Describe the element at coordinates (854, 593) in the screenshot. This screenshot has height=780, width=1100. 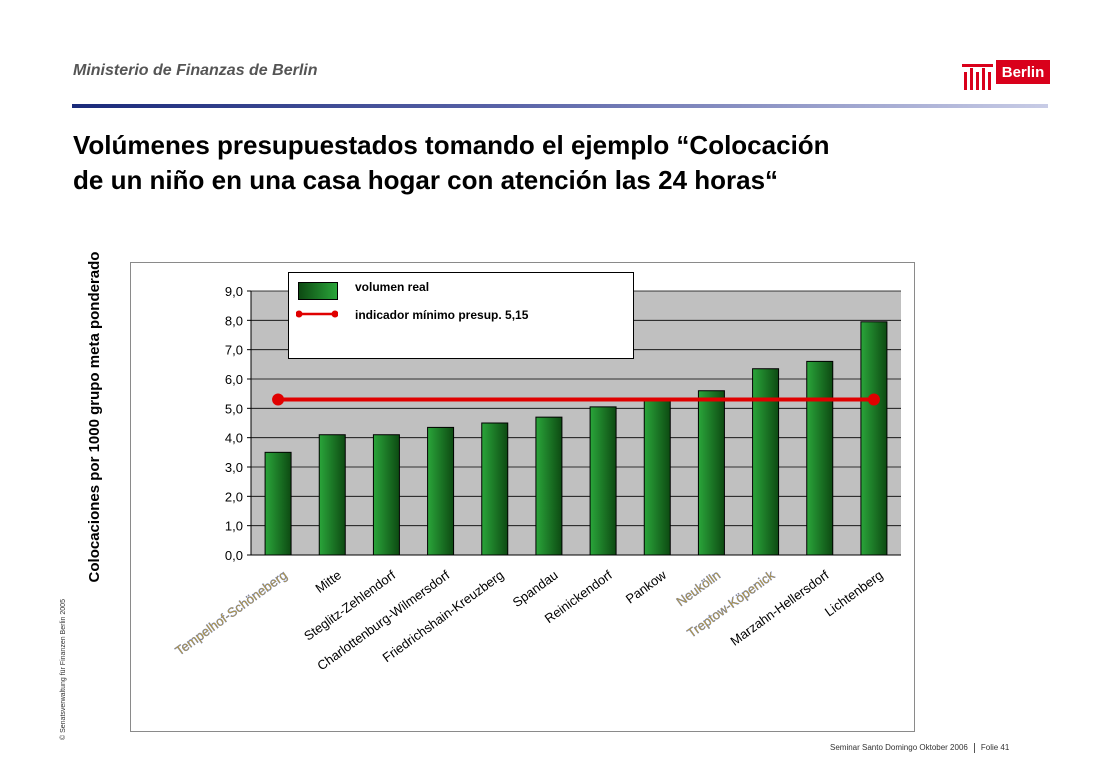
I see `x-tick-label: Lichtenberg` at that location.